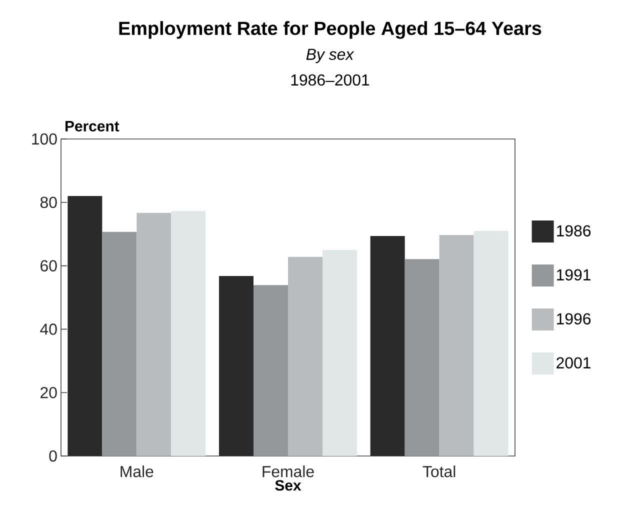  I want to click on chart-subtitle: By sex, so click(330, 56).